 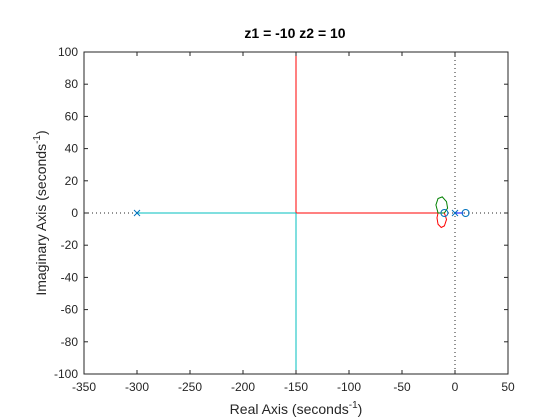 I want to click on y-axis-label-sup: -1, so click(x=37, y=139).